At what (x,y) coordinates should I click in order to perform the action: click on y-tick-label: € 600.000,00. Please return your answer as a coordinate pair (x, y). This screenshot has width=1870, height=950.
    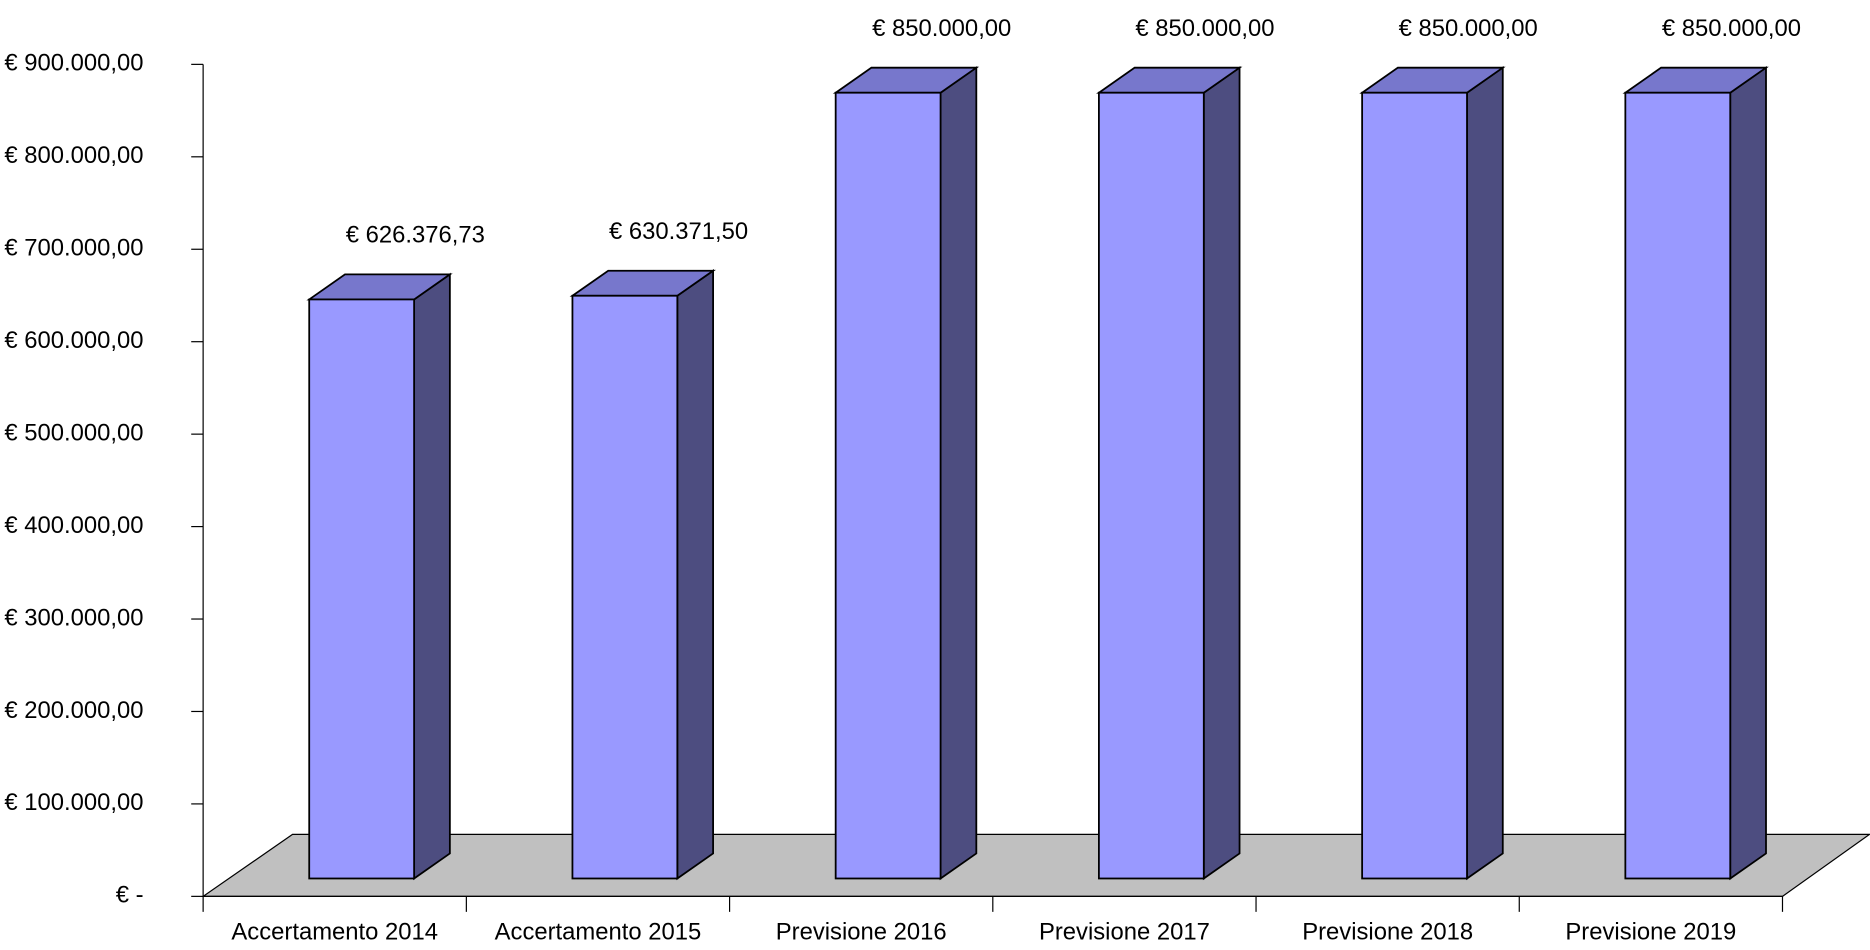
    Looking at the image, I should click on (73, 340).